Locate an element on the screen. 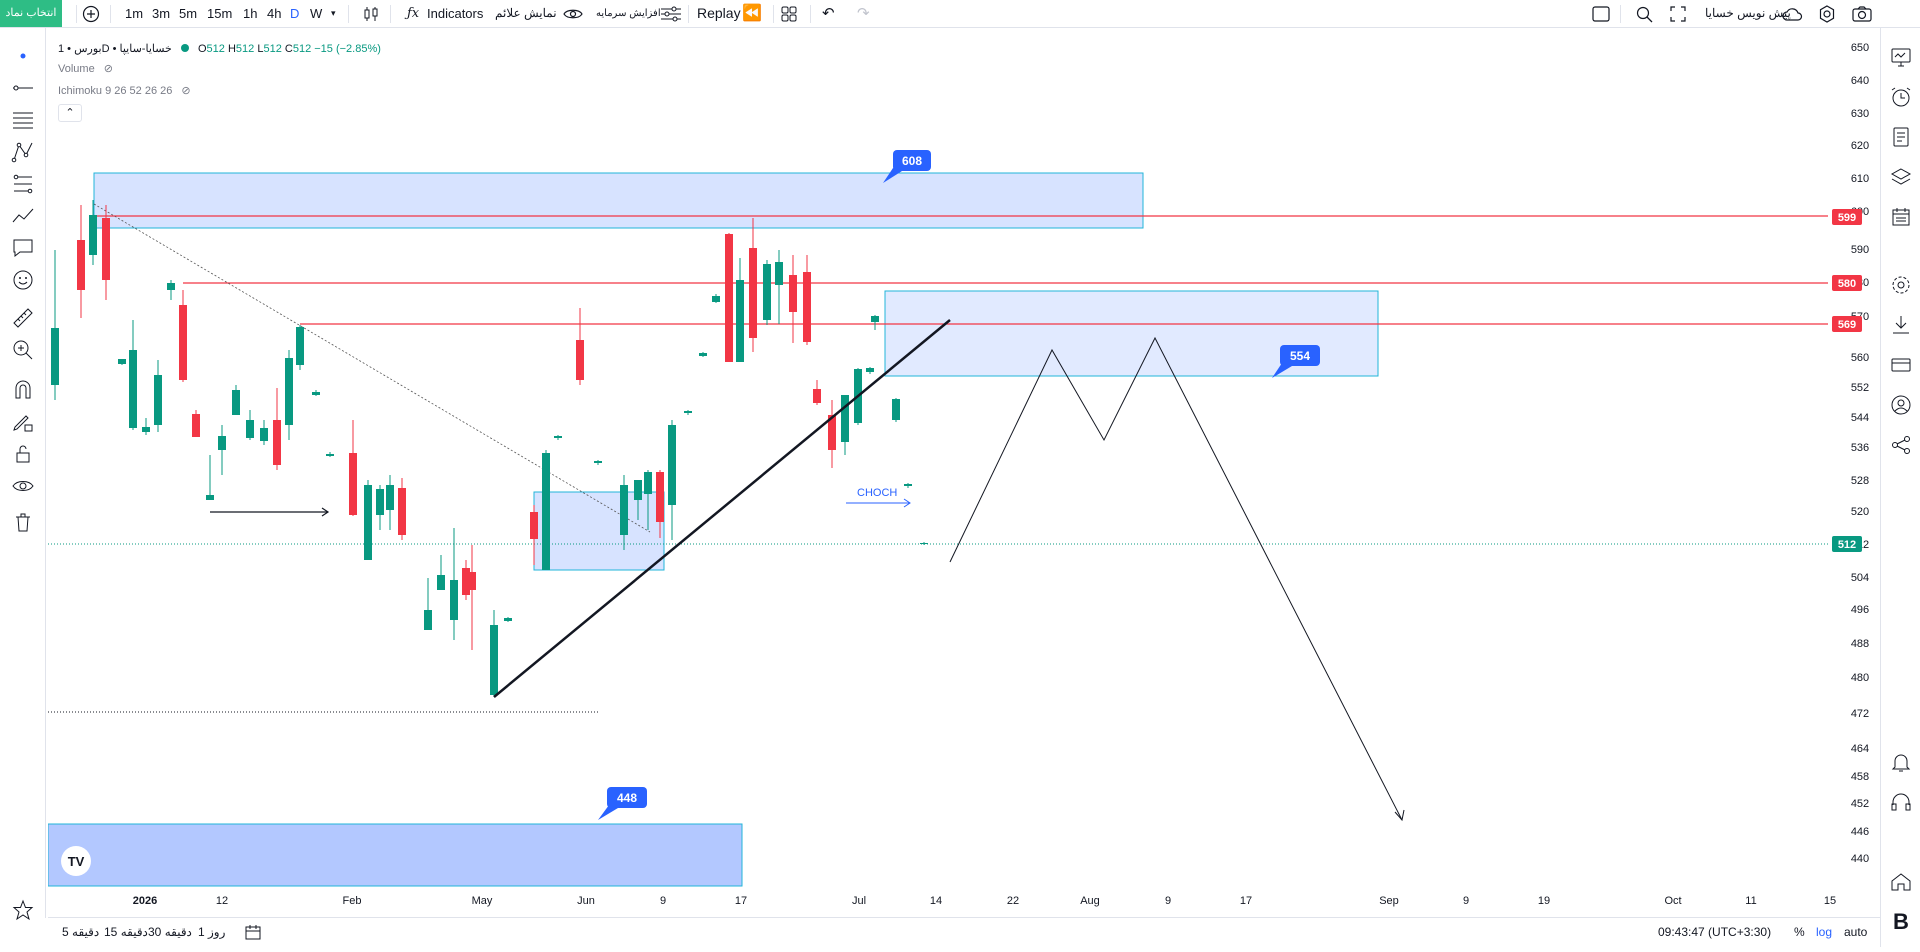 The width and height of the screenshot is (1920, 952). gear-icon is located at coordinates (1827, 13).